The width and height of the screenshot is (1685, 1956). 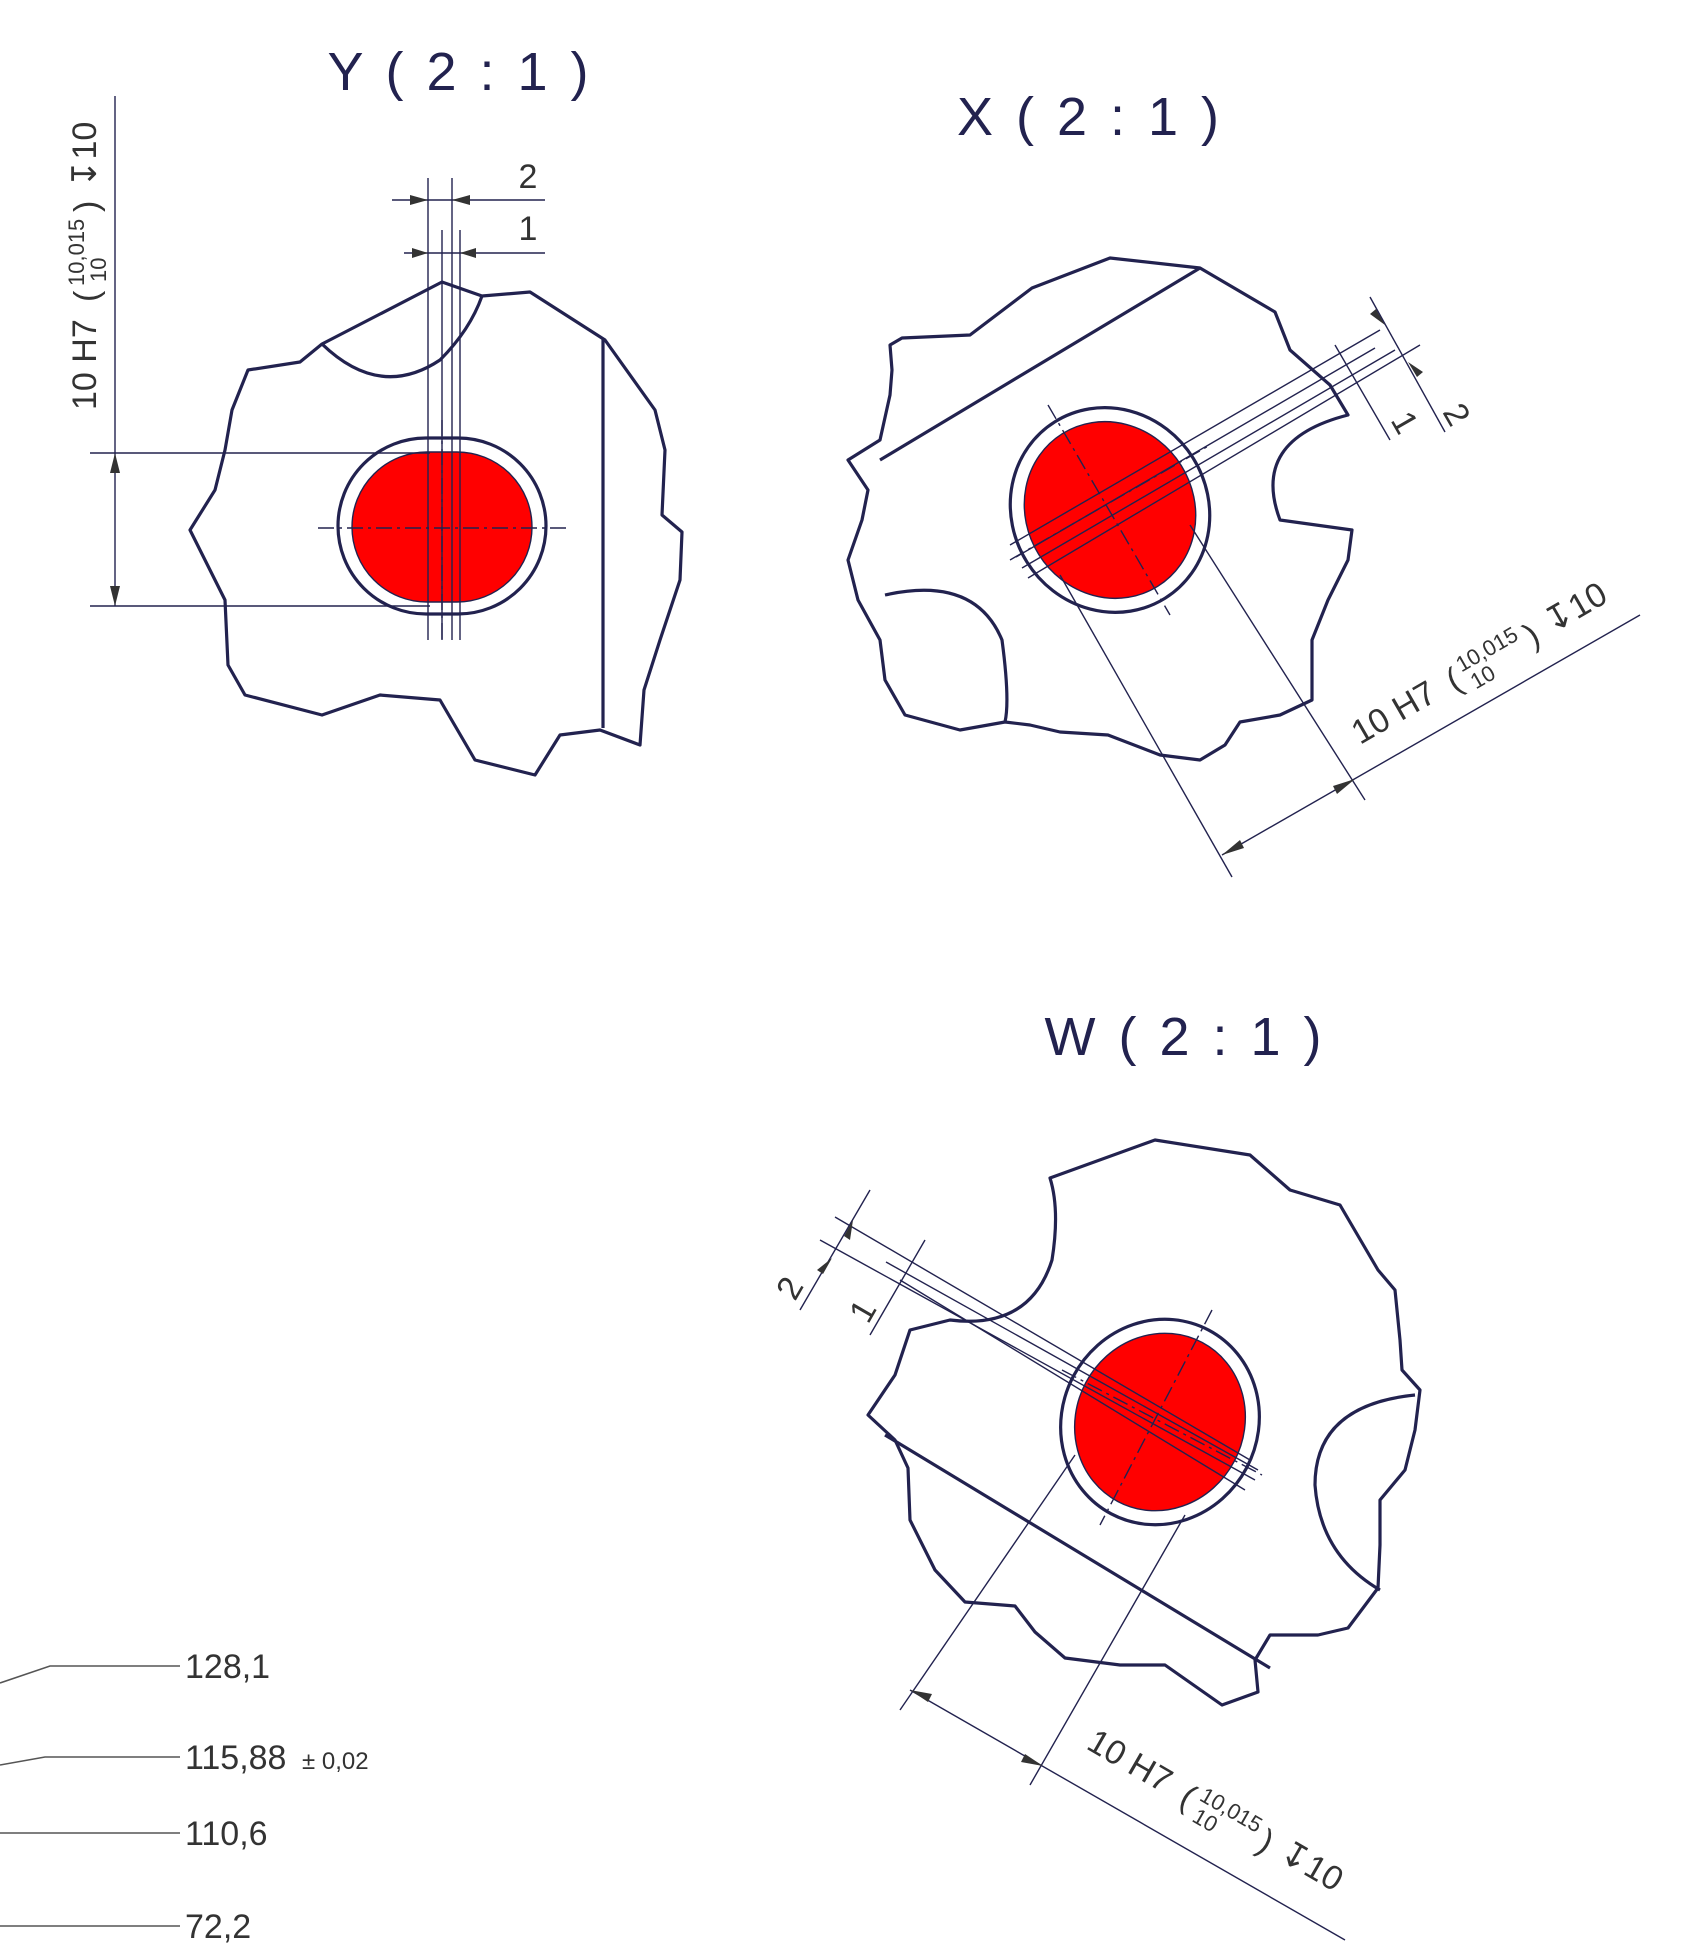 I want to click on view-x-fit: 10 H7, so click(x=1394, y=713).